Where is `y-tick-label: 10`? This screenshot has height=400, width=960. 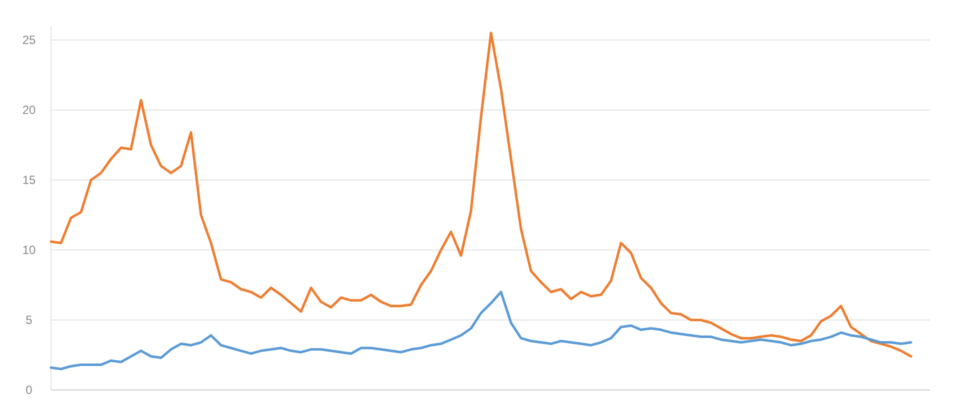
y-tick-label: 10 is located at coordinates (29, 250).